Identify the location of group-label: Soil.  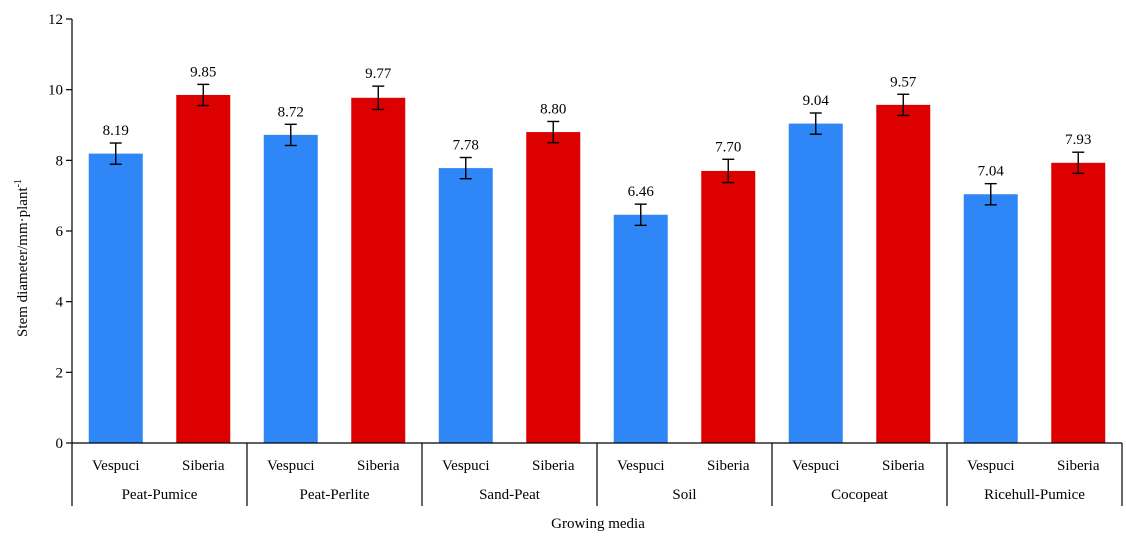
(684, 495).